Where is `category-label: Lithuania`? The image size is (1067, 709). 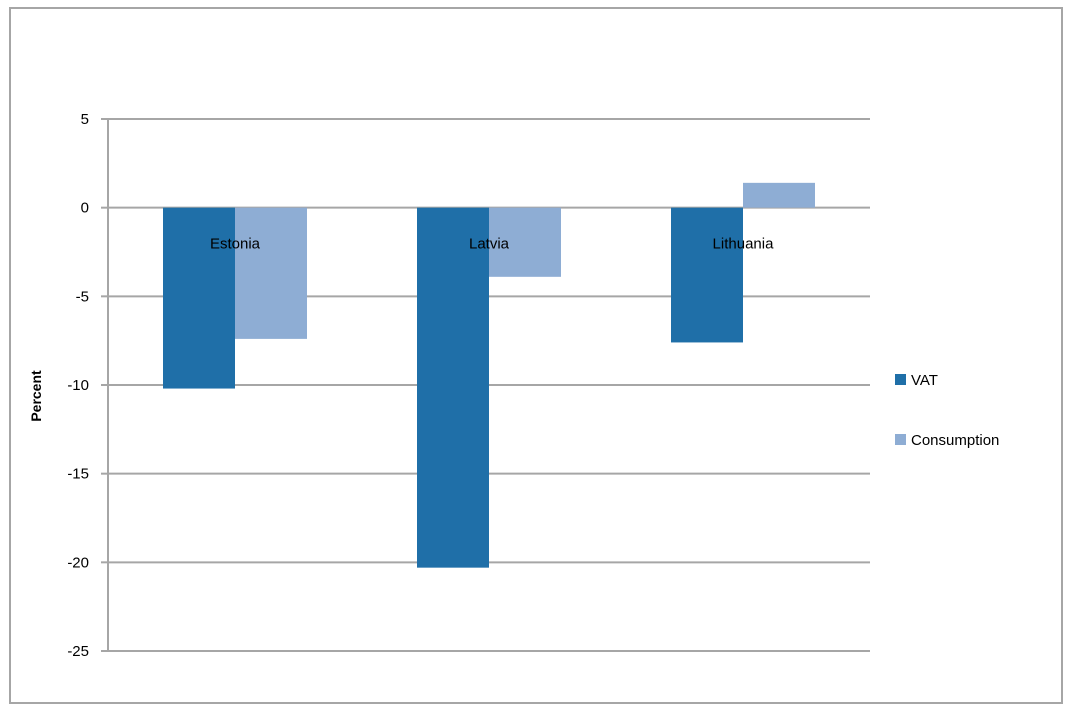
category-label: Lithuania is located at coordinates (744, 244).